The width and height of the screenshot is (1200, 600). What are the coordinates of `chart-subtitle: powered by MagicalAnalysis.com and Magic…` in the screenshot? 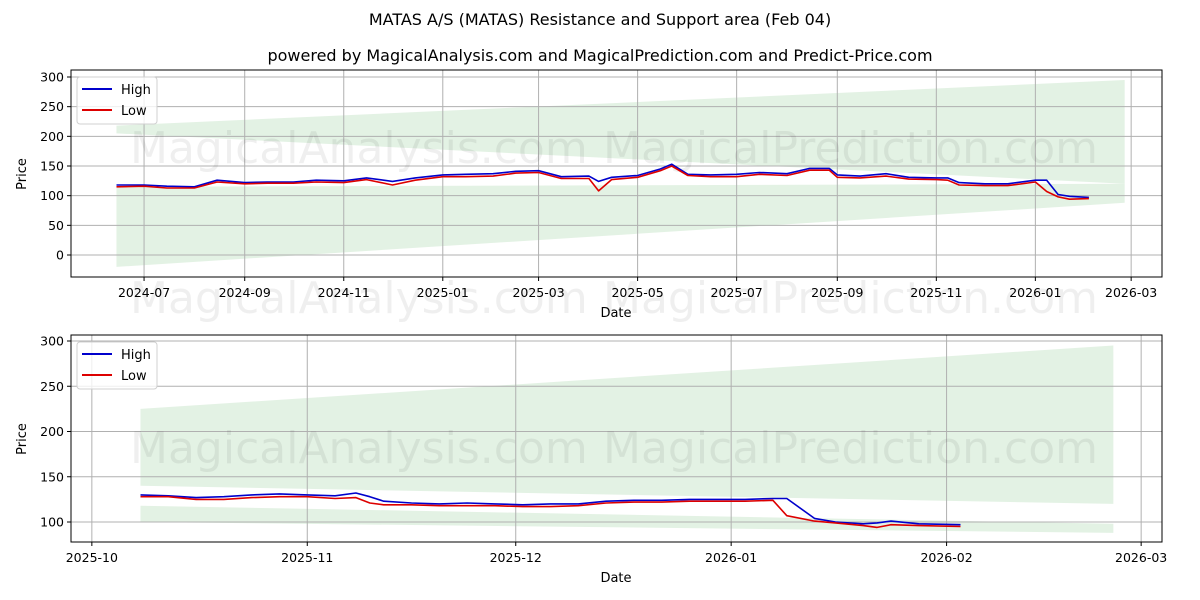 It's located at (600, 55).